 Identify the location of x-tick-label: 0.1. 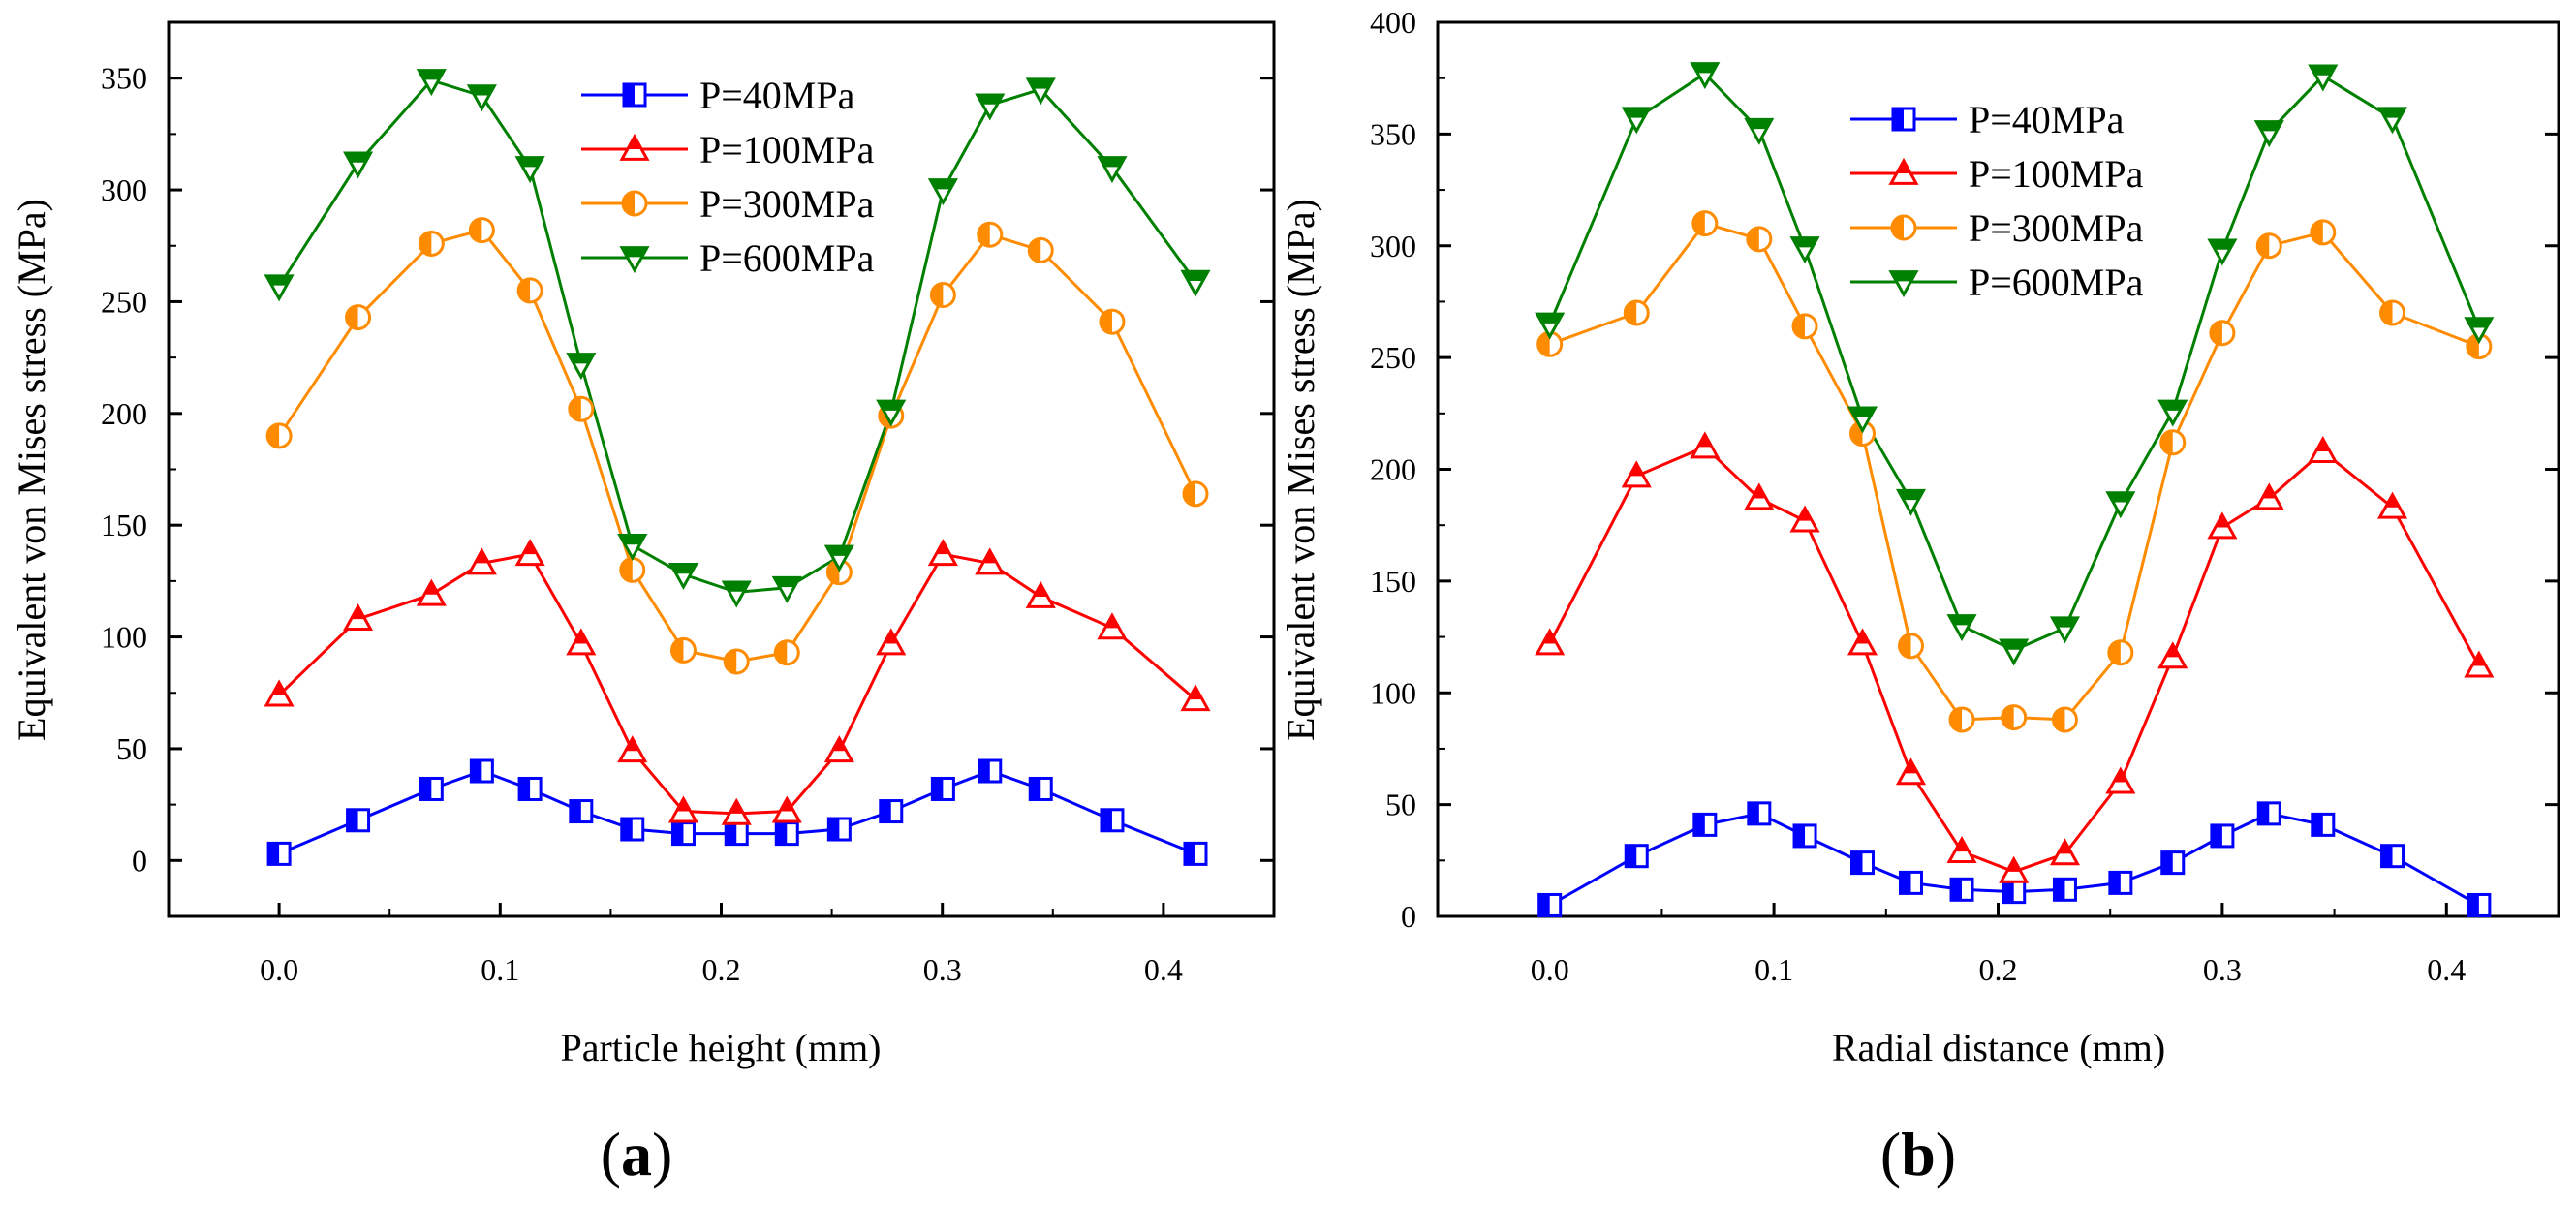
(500, 970).